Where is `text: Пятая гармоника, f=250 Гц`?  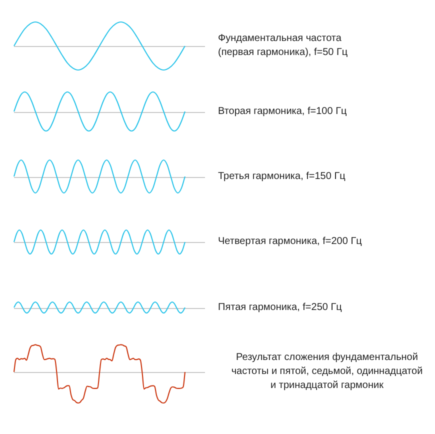 text: Пятая гармоника, f=250 Гц is located at coordinates (280, 307).